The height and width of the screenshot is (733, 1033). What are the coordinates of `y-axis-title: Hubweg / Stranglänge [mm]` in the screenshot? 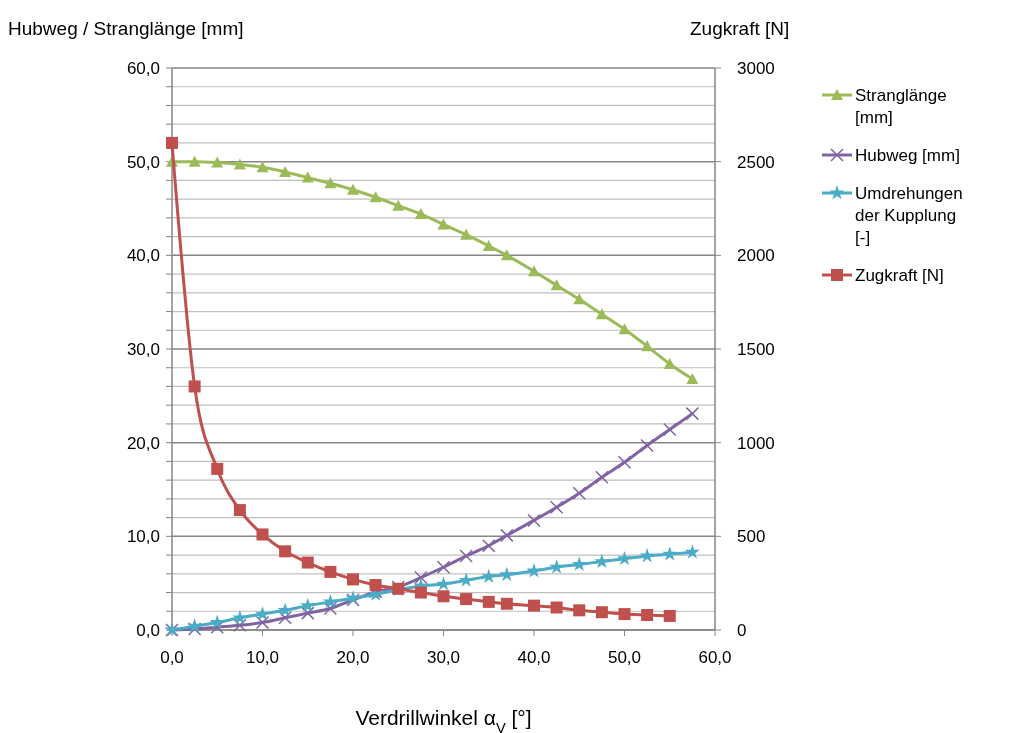 It's located at (126, 28).